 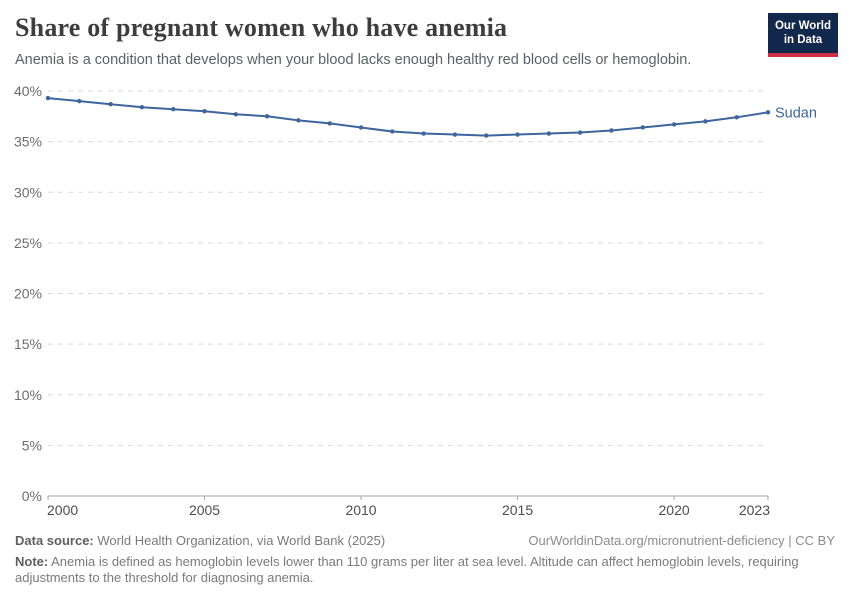 What do you see at coordinates (28, 142) in the screenshot?
I see `y-tick-label: 35%` at bounding box center [28, 142].